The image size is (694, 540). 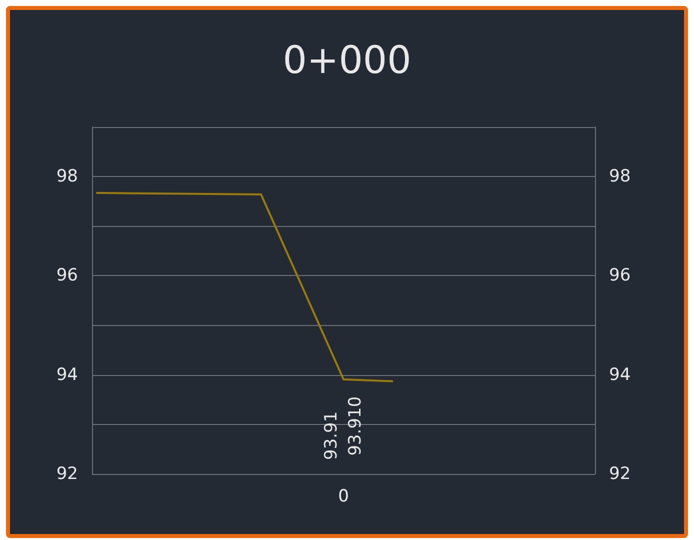 What do you see at coordinates (620, 374) in the screenshot?
I see `y2-tick-label: 94` at bounding box center [620, 374].